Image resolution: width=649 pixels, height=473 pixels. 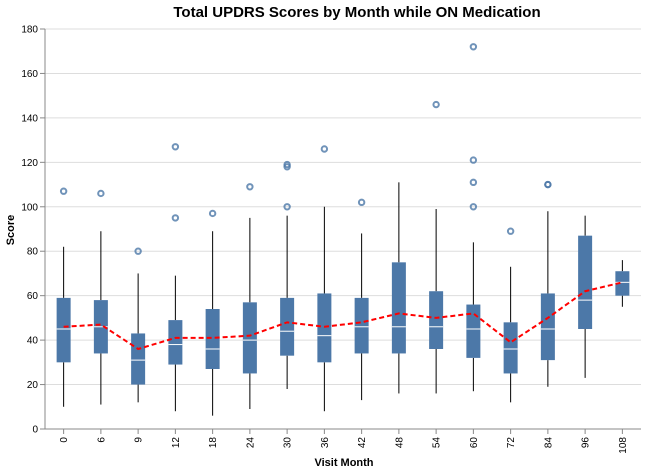 I want to click on x-tick-label: 18, so click(x=213, y=443).